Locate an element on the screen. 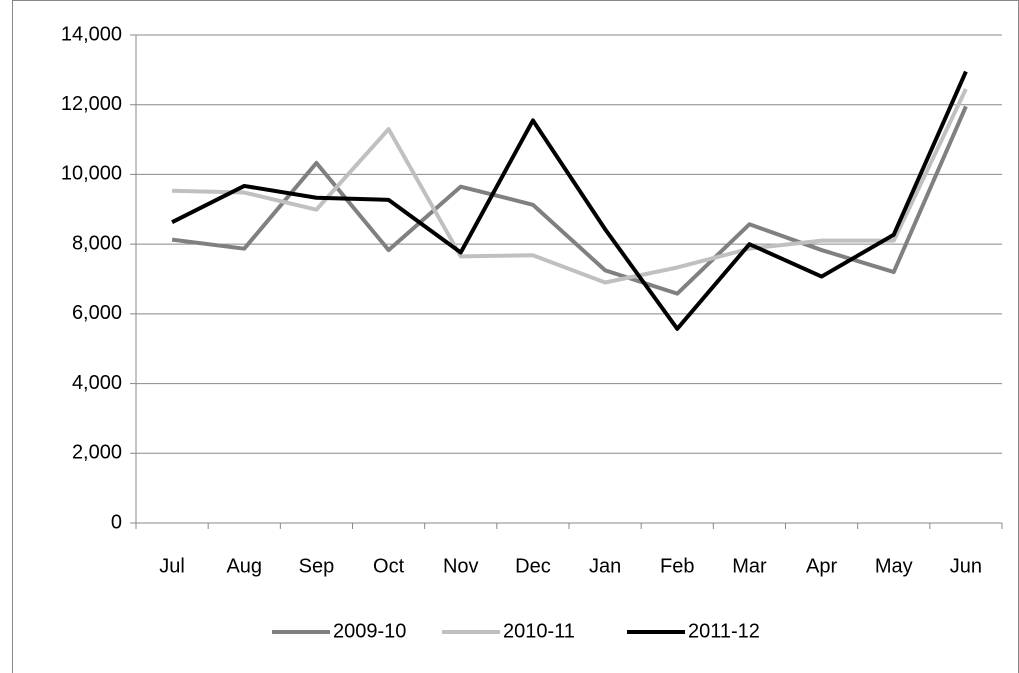  y-tick-label: 6,000 is located at coordinates (97, 313).